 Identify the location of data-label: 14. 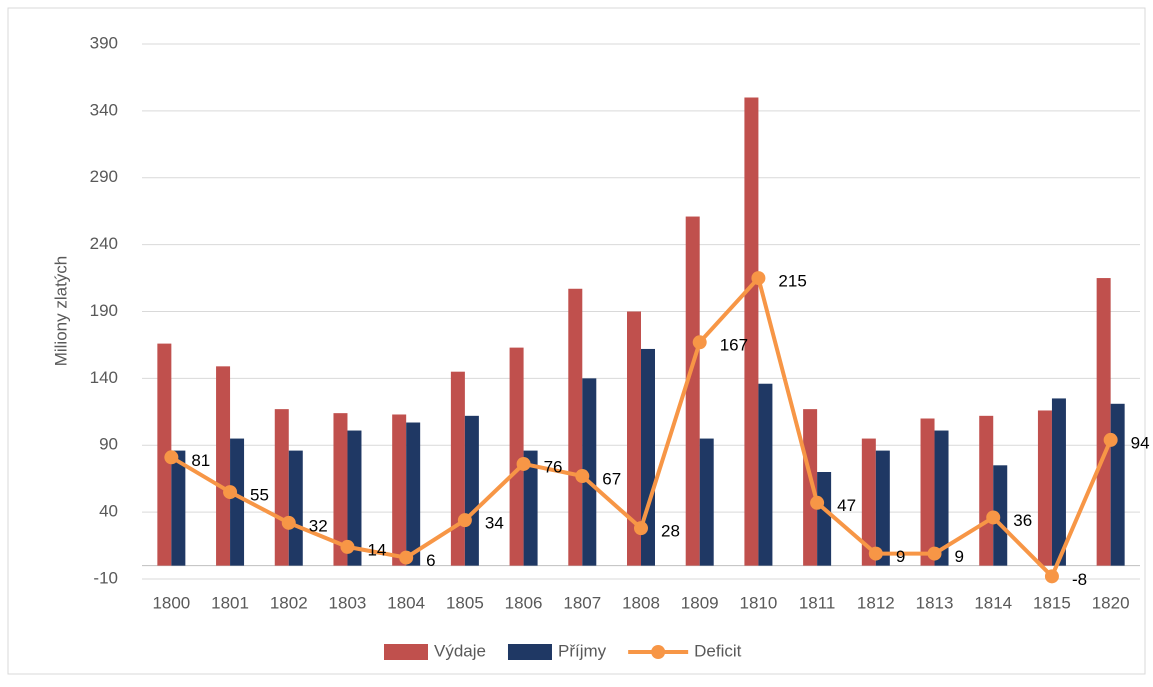
(376, 549).